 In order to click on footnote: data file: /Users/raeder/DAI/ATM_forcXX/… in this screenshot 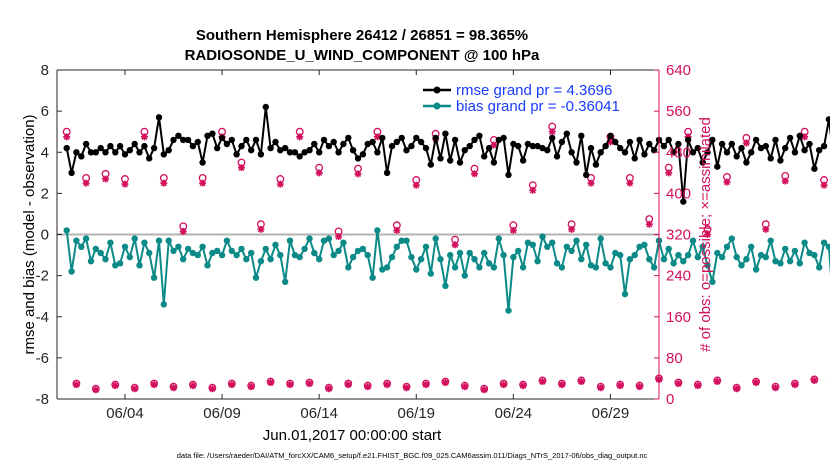, I will do `click(412, 455)`.